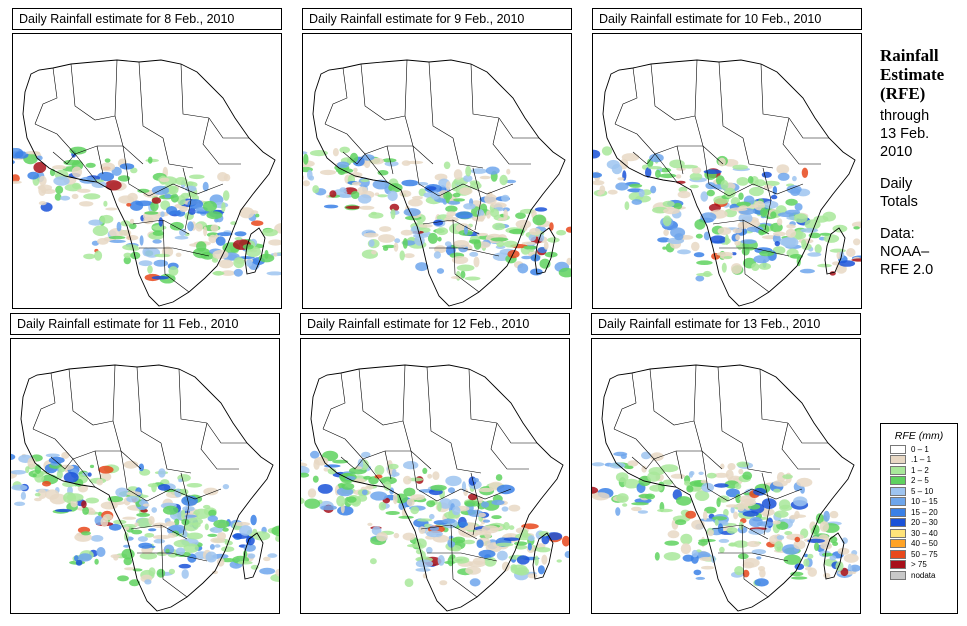 The width and height of the screenshot is (967, 626). I want to click on rainfall-panel-feb-9: Daily Rainfall estimate for 9 Feb., 2010, so click(437, 158).